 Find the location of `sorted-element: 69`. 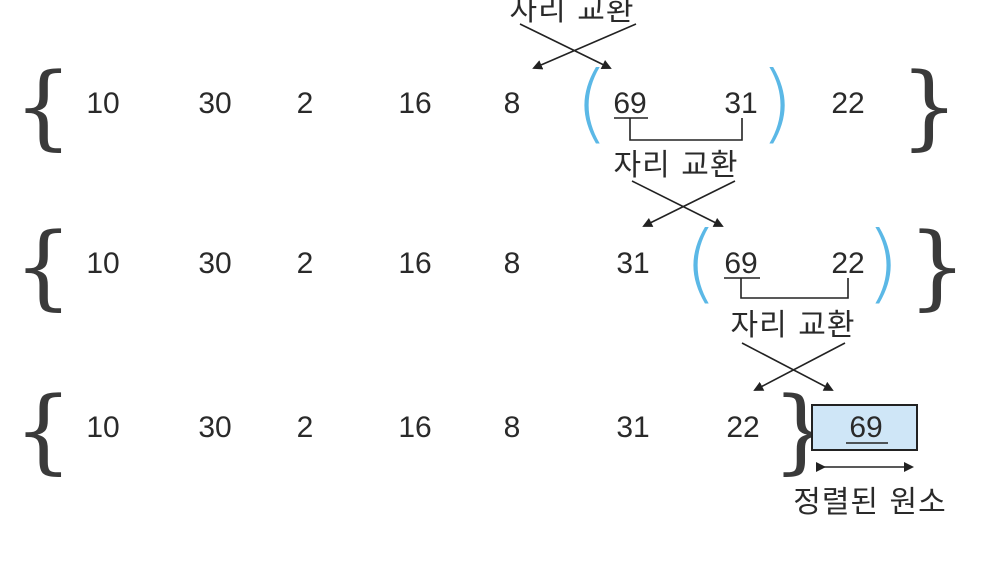

sorted-element: 69 is located at coordinates (865, 427).